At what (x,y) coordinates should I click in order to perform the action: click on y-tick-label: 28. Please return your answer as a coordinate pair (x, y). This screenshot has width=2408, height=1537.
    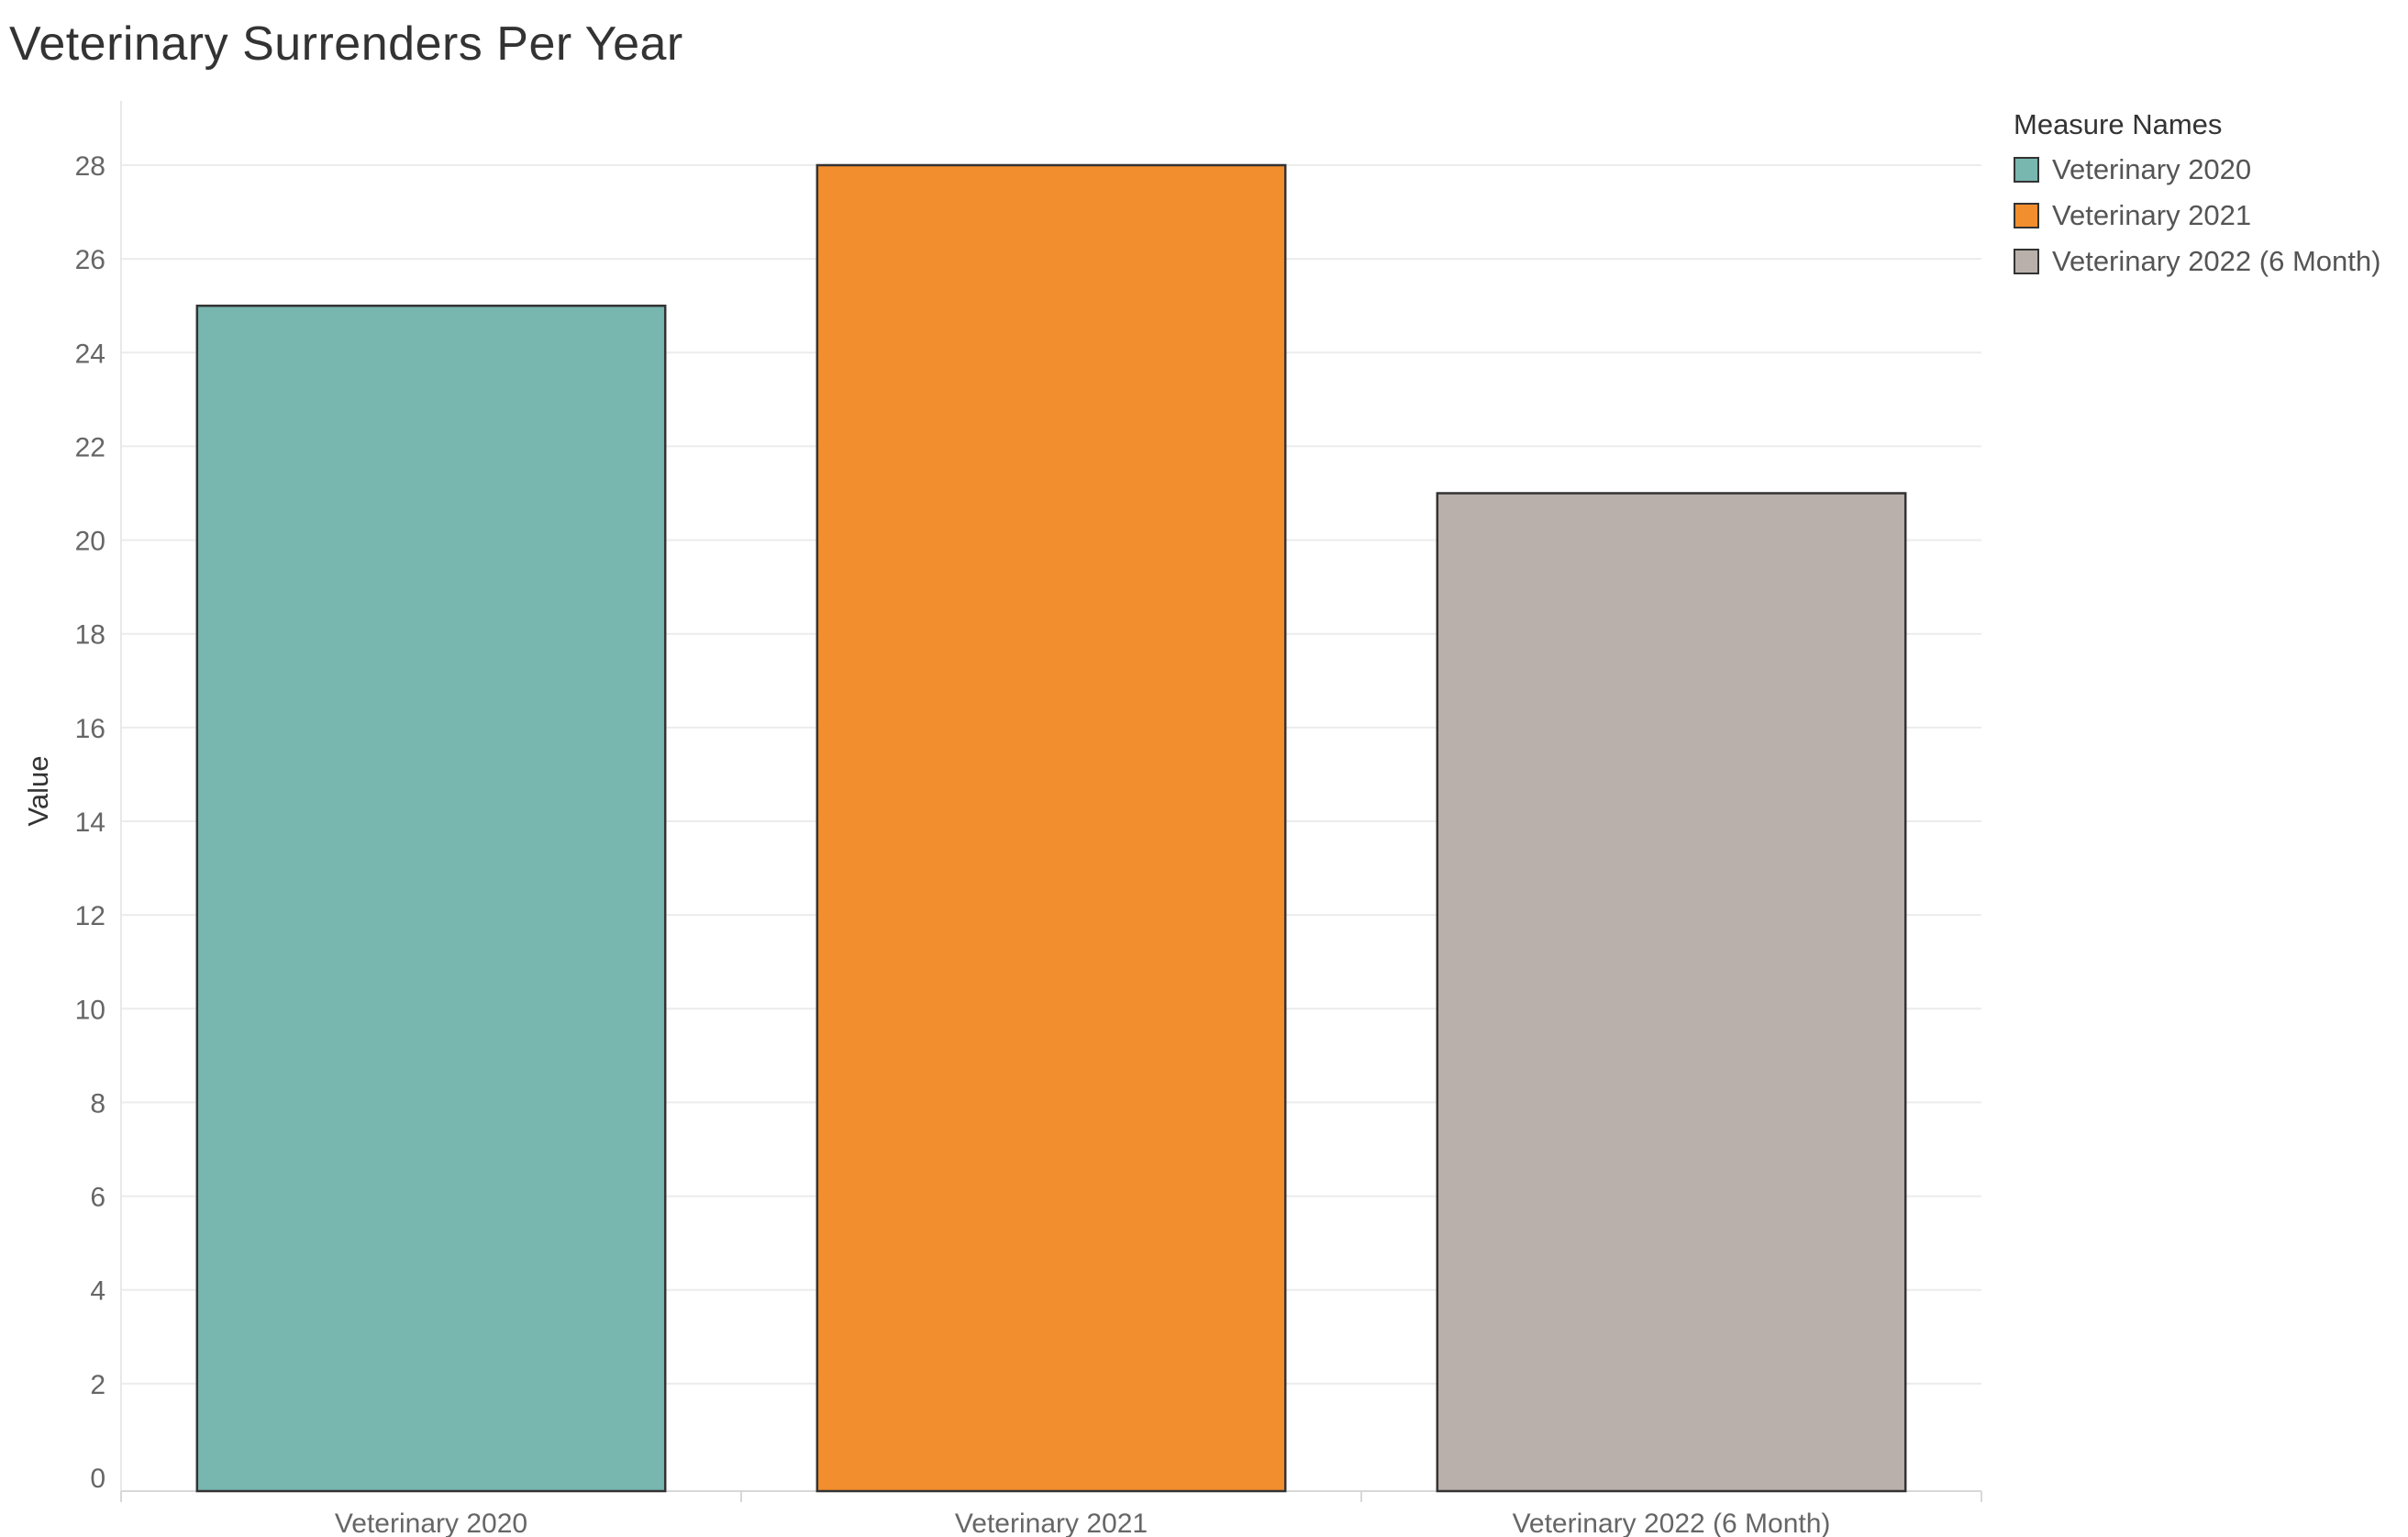
    Looking at the image, I should click on (90, 167).